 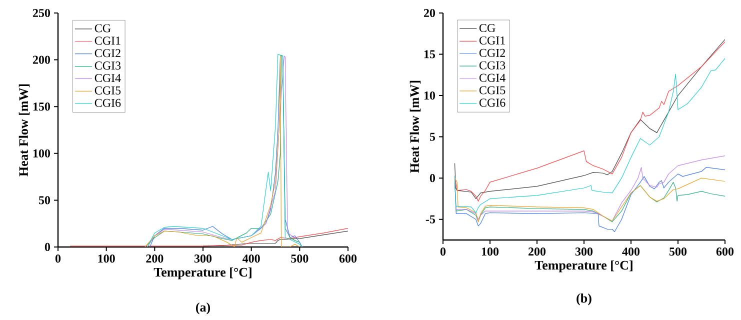 What do you see at coordinates (431, 219) in the screenshot?
I see `y-tick-label: -5` at bounding box center [431, 219].